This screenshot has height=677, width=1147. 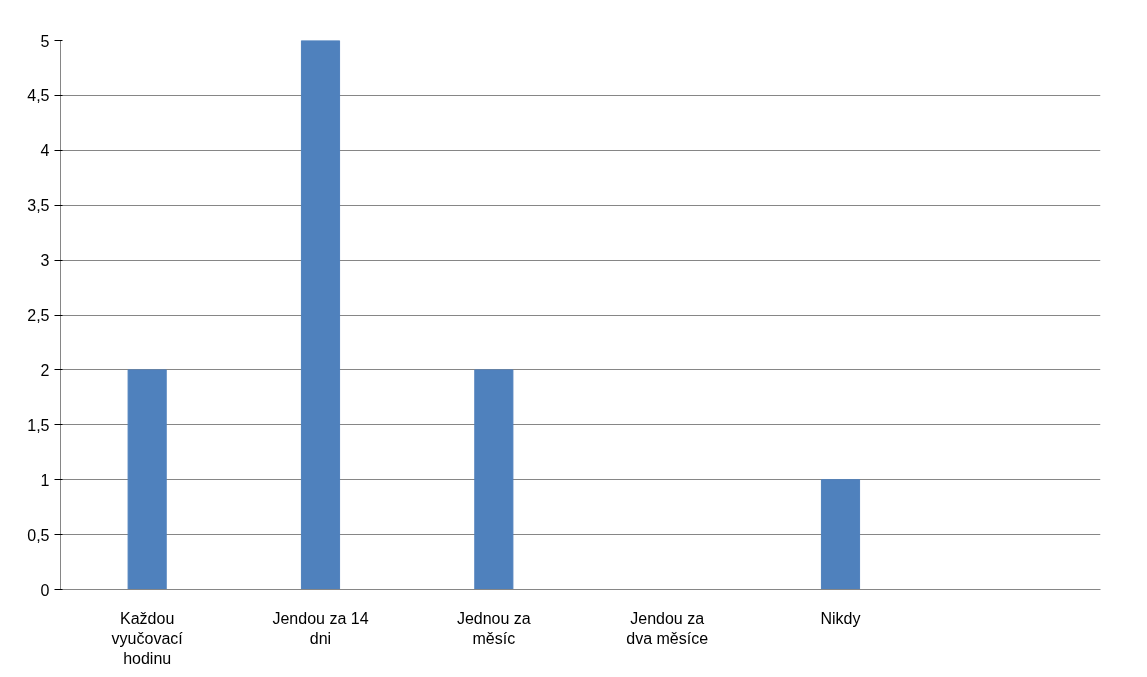 What do you see at coordinates (45, 480) in the screenshot?
I see `y-tick-label: 1` at bounding box center [45, 480].